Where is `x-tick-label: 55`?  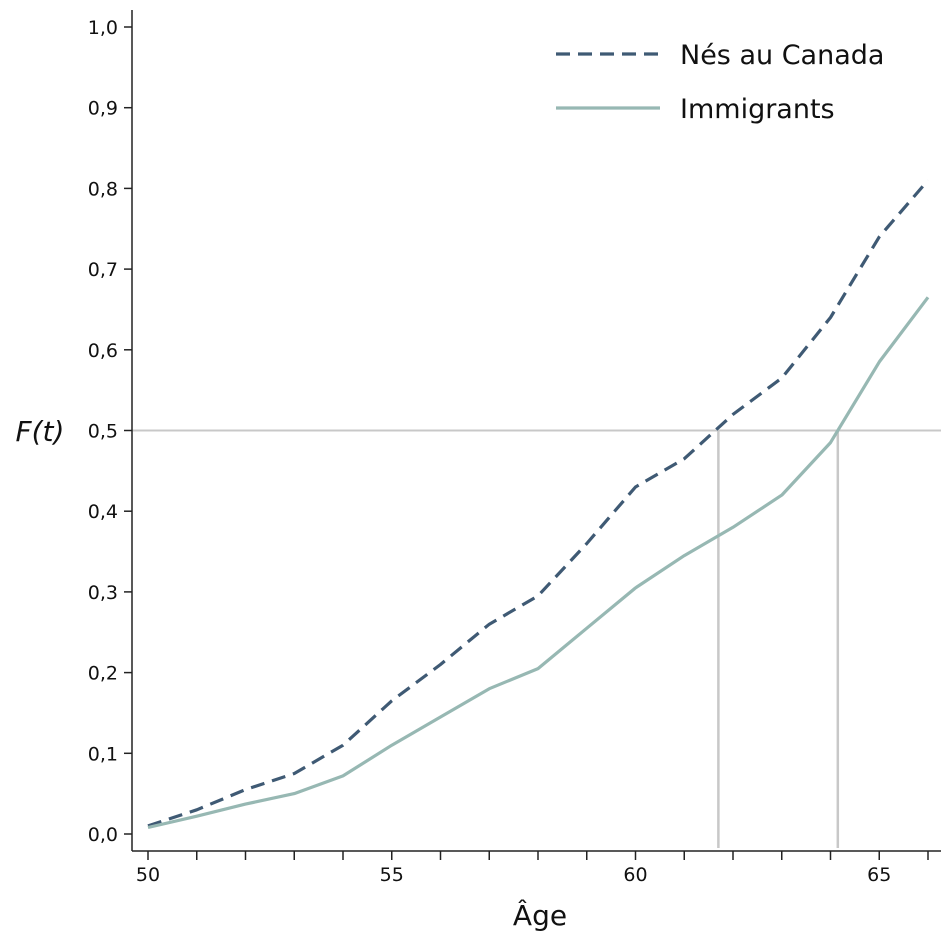
x-tick-label: 55 is located at coordinates (392, 875).